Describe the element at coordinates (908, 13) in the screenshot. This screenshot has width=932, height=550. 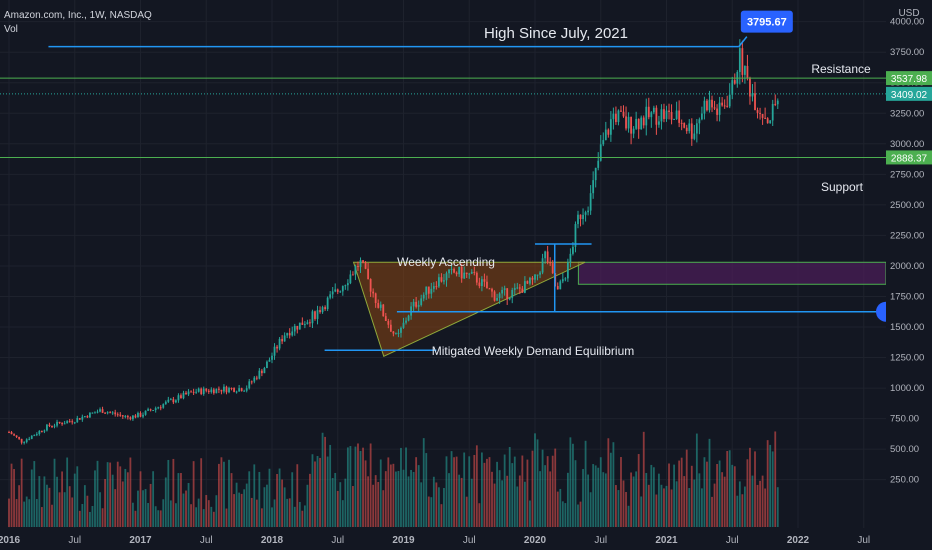
I see `currency-label: USD` at that location.